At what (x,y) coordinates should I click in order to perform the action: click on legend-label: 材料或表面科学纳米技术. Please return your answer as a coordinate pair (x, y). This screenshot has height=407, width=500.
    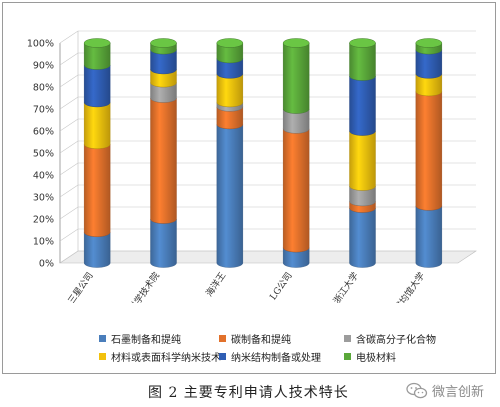
    Looking at the image, I should click on (166, 358).